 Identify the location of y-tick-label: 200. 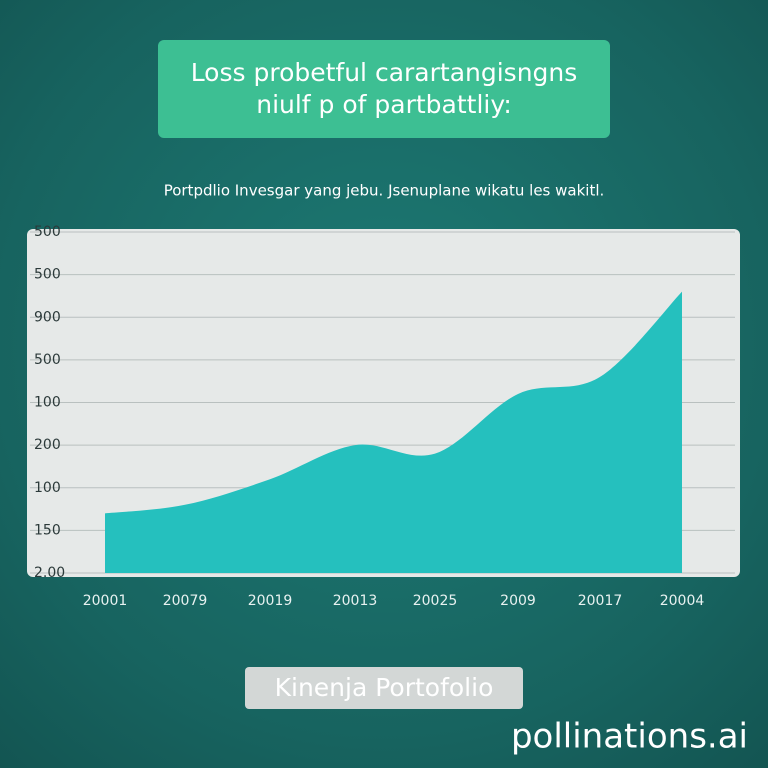
(47, 445).